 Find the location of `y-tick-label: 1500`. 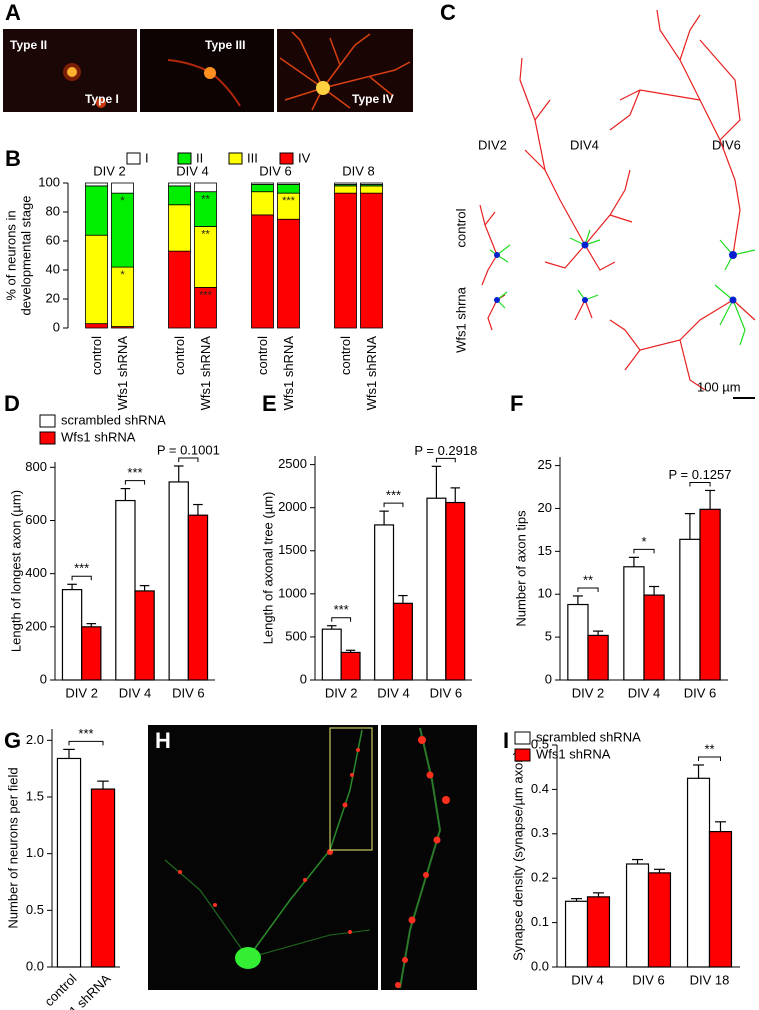

y-tick-label: 1500 is located at coordinates (292, 549).